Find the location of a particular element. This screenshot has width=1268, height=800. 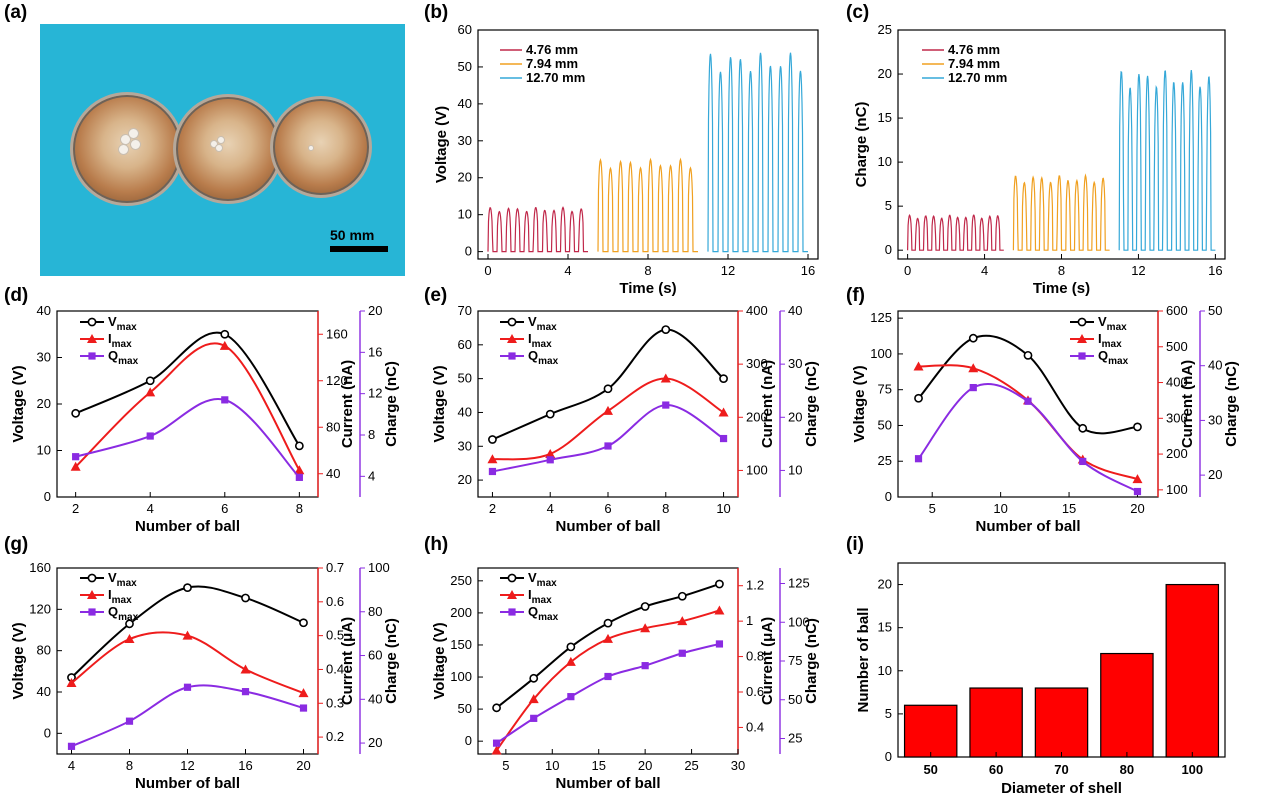

legend-label: 7.94 mm is located at coordinates (974, 63).